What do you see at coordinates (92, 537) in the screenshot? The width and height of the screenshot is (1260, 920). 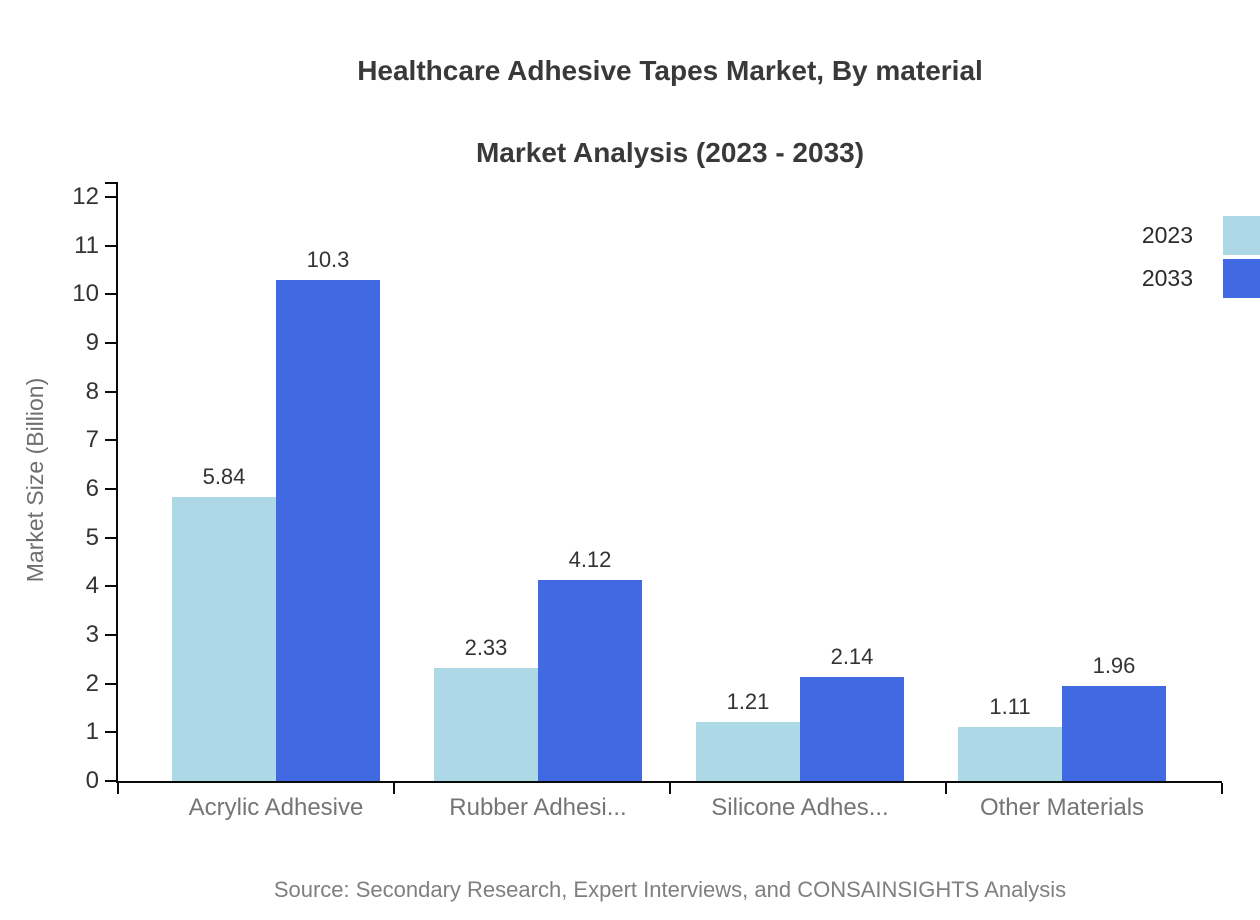 I see `y-tick-label-5: 5` at bounding box center [92, 537].